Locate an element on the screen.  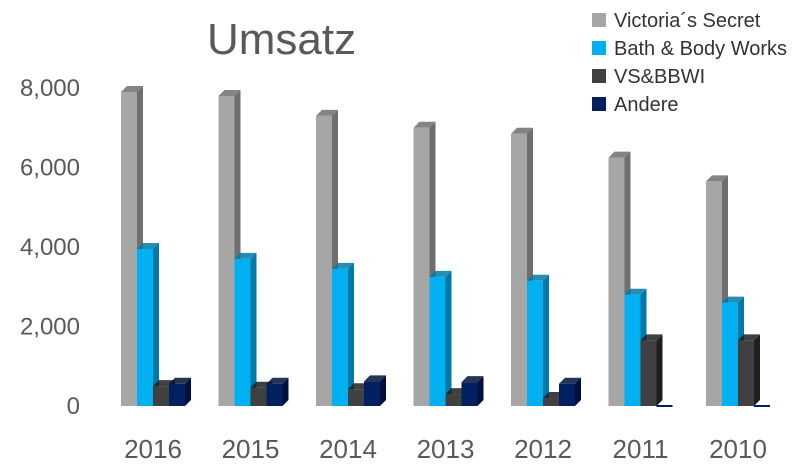
y-axis: 0 2,000 4,000 6,000 8,000 is located at coordinates (50, 247).